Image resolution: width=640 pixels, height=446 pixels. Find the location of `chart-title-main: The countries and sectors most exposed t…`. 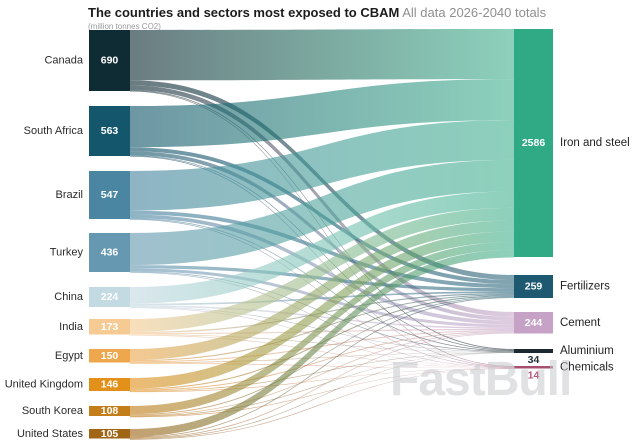

chart-title-main: The countries and sectors most exposed t… is located at coordinates (244, 12).